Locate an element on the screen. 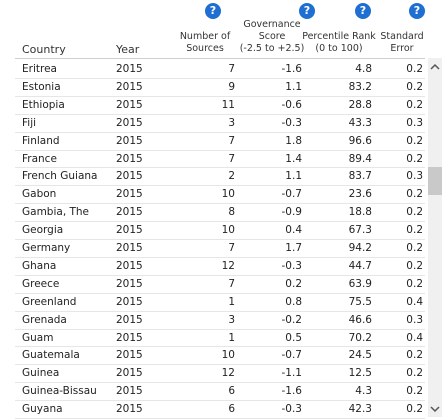 This screenshot has height=419, width=448. value-cell: 94.2 is located at coordinates (360, 248).